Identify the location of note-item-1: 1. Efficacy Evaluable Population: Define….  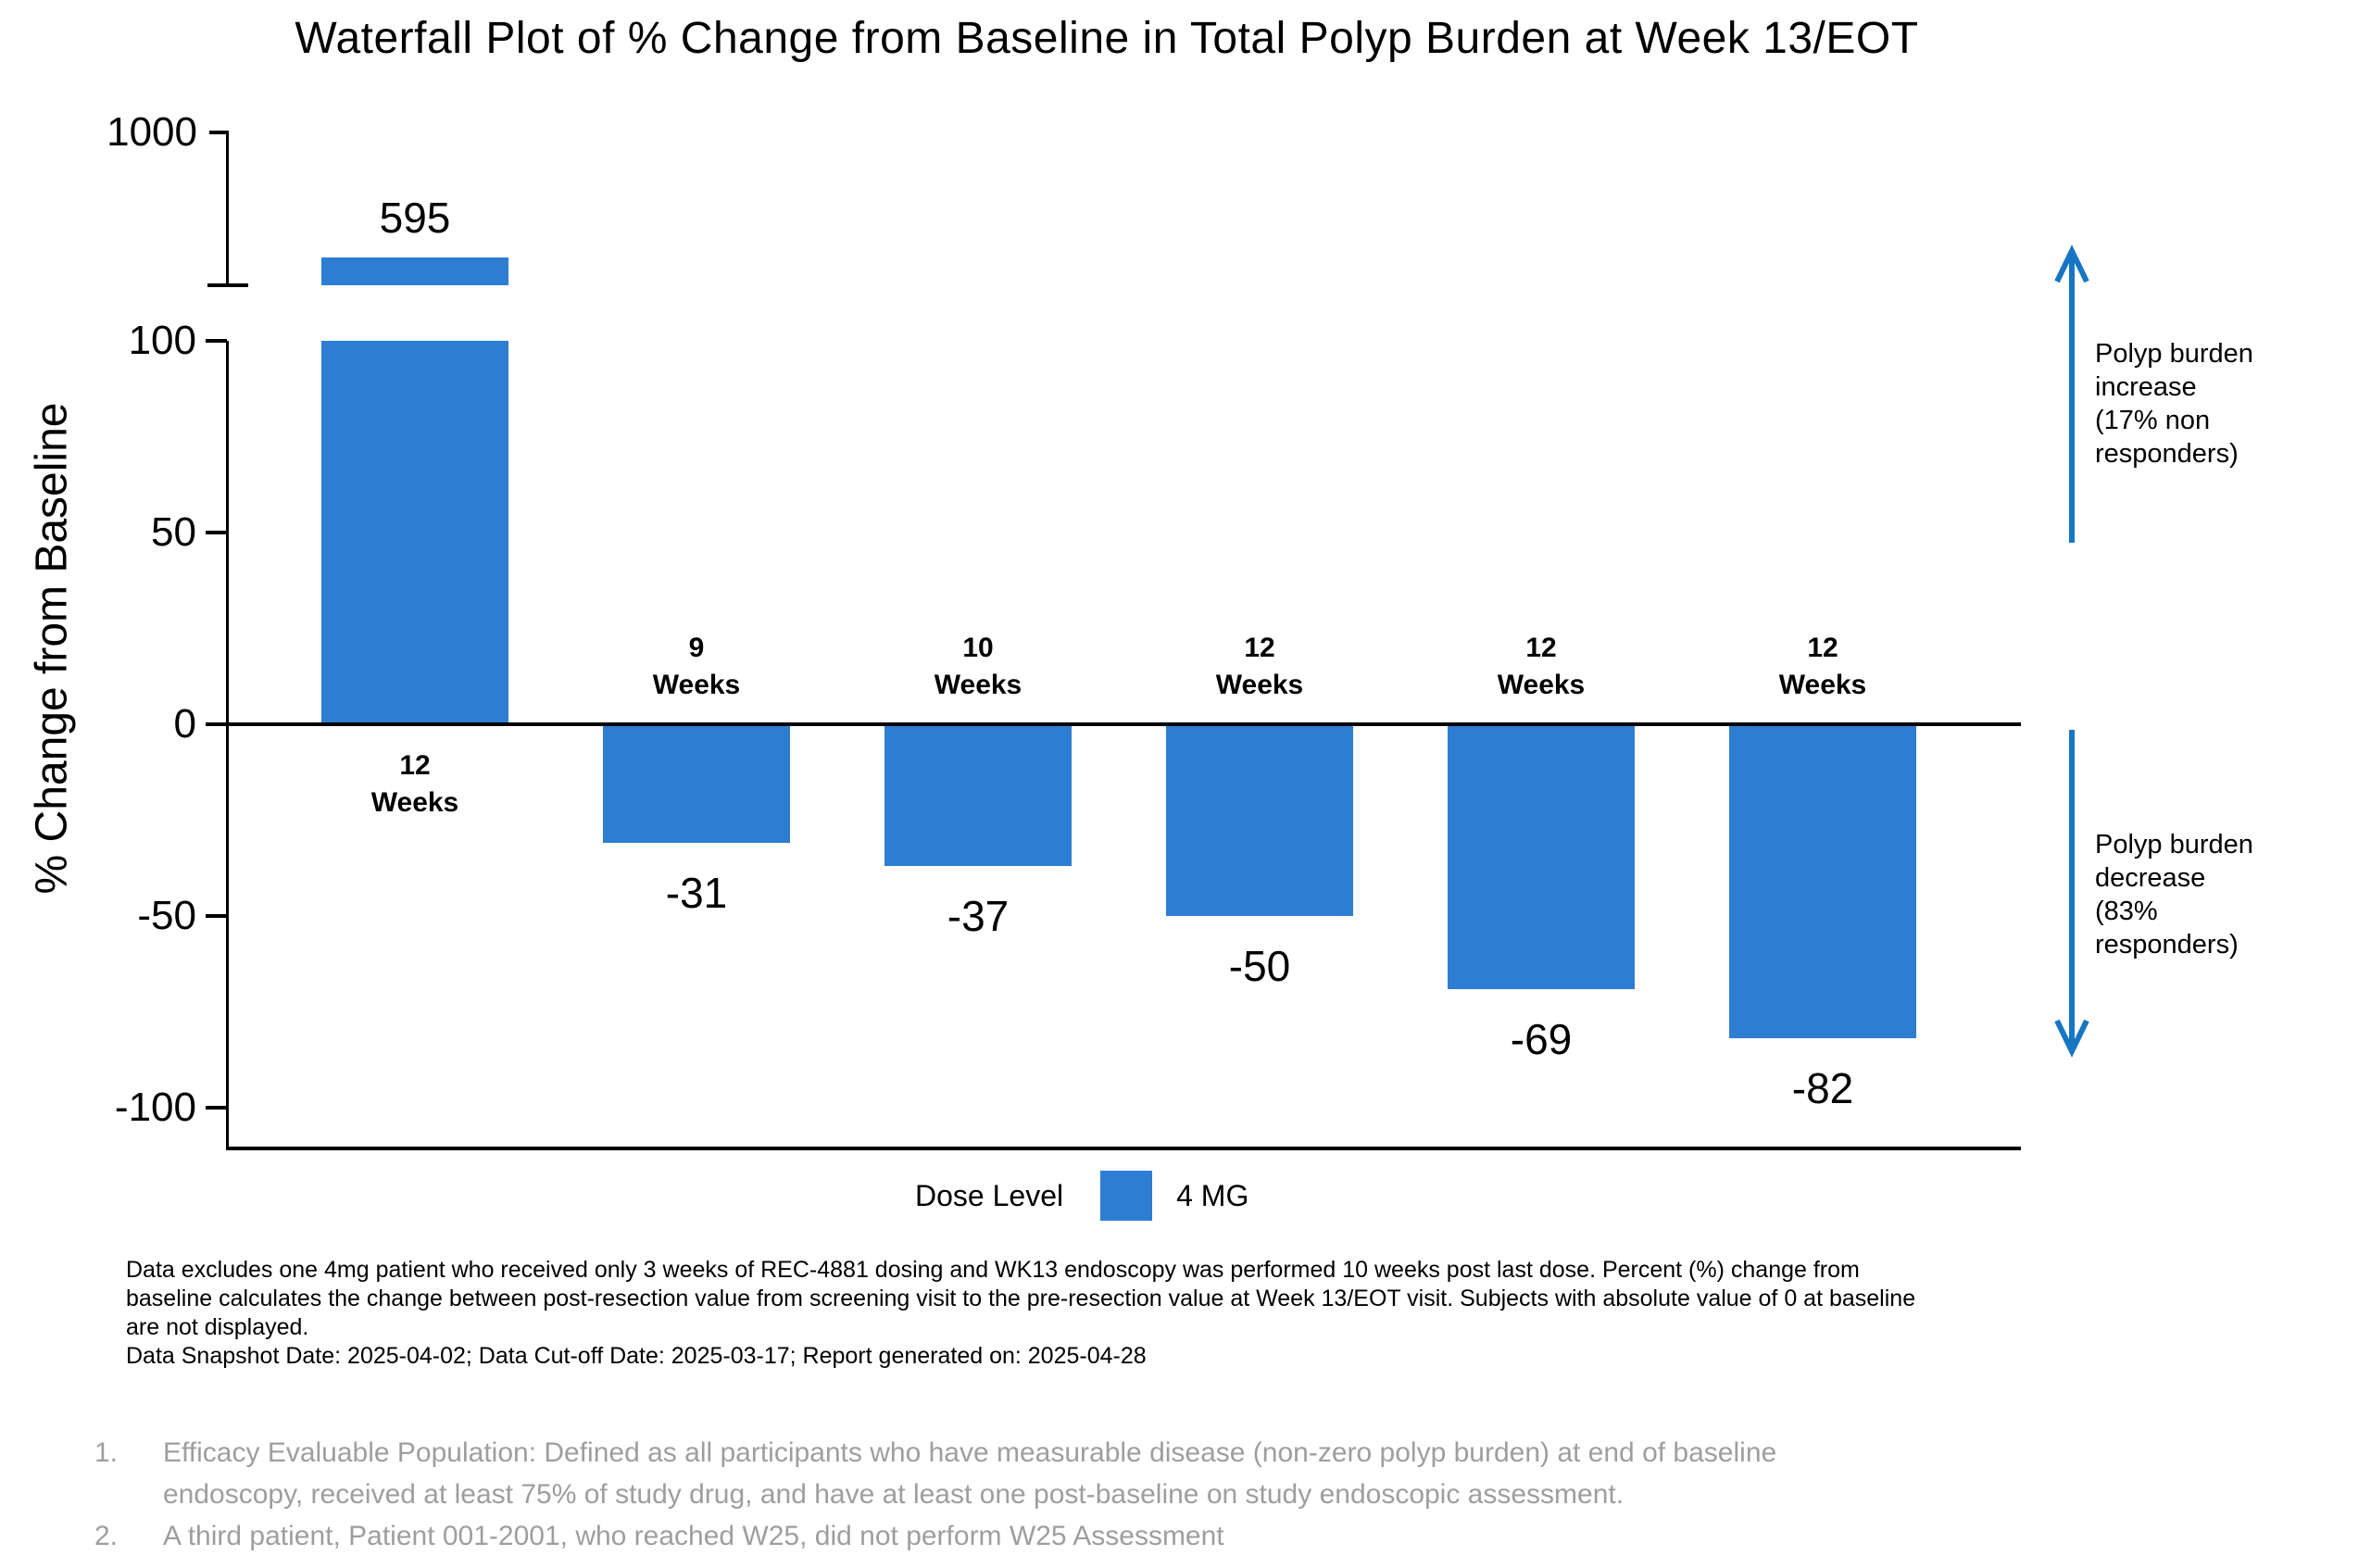
(935, 1473).